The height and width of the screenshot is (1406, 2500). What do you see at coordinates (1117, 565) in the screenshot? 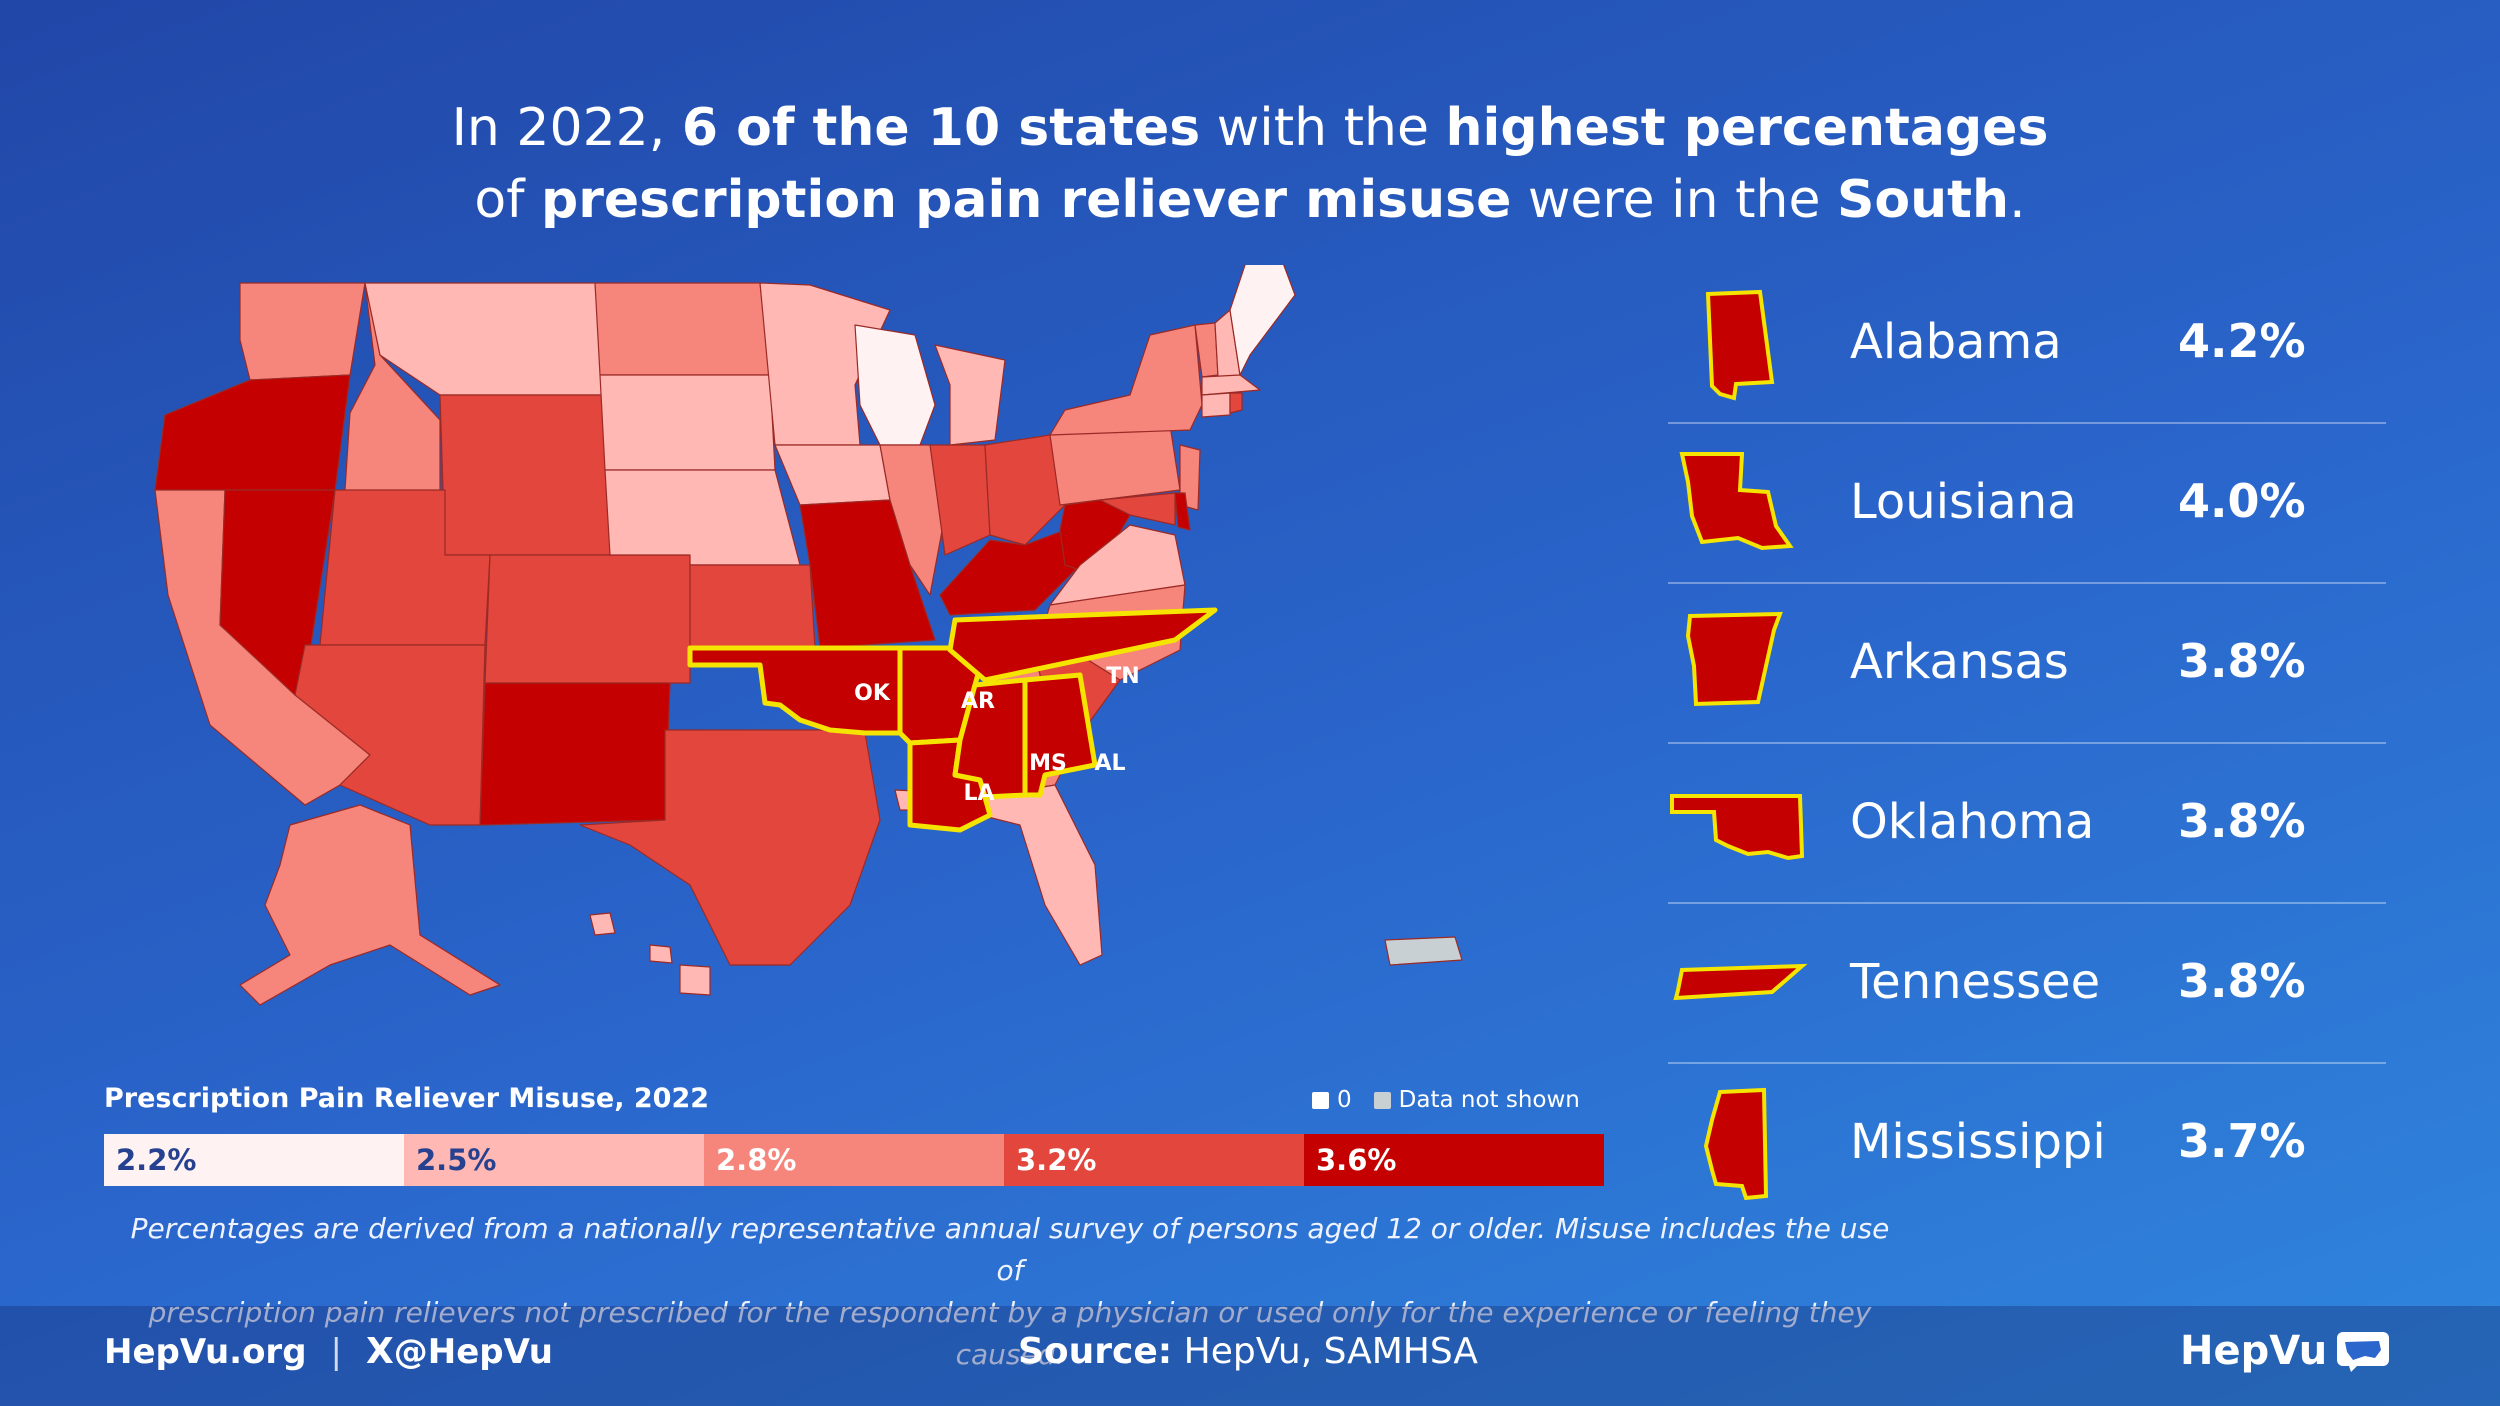
I see `state-virginia` at bounding box center [1117, 565].